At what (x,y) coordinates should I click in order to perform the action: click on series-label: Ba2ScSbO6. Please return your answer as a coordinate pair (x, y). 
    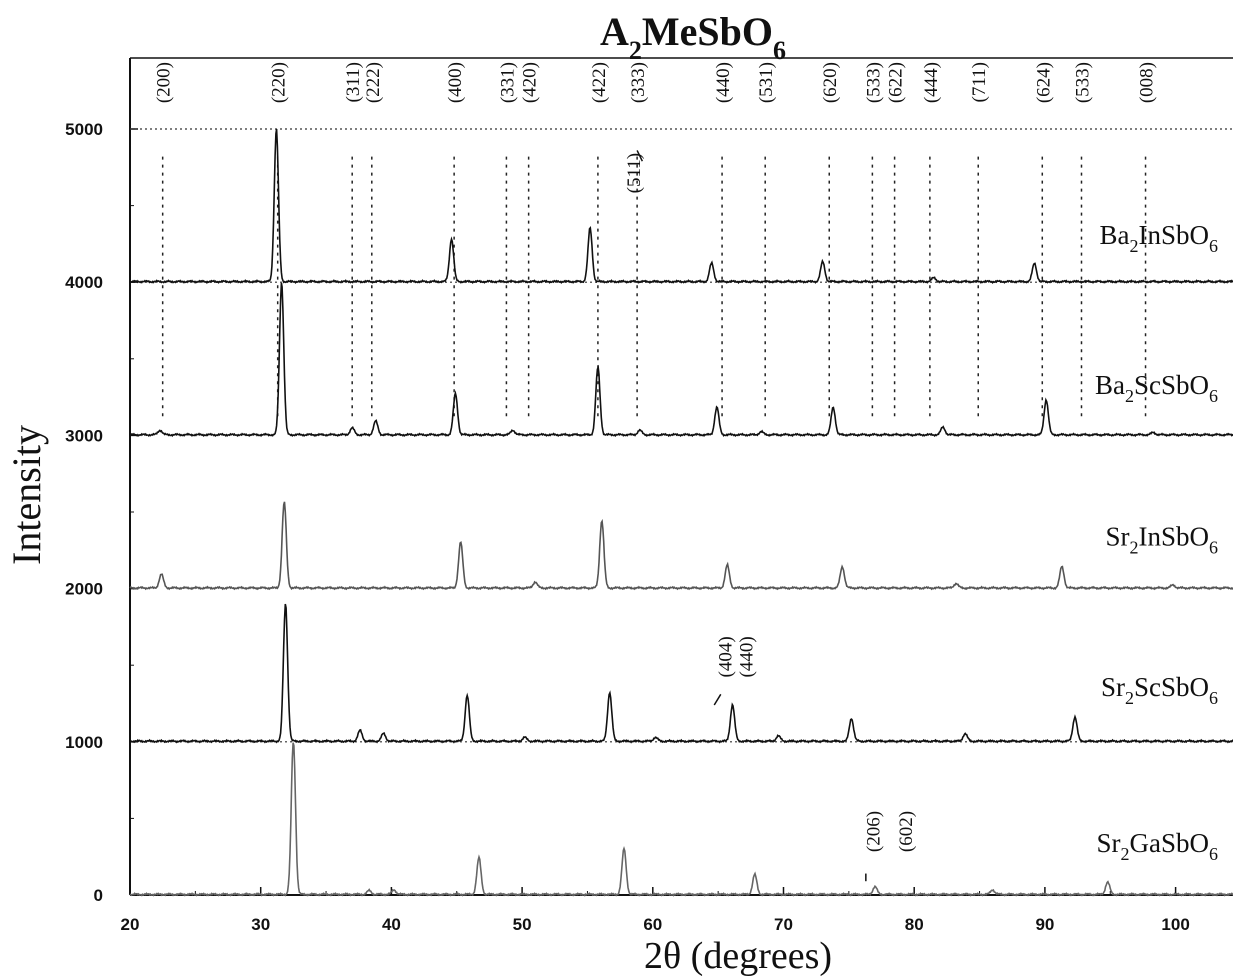
    Looking at the image, I should click on (1156, 388).